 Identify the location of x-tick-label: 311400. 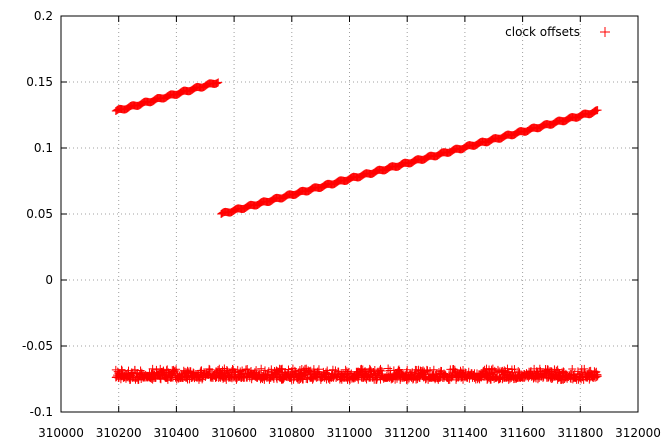
(465, 433).